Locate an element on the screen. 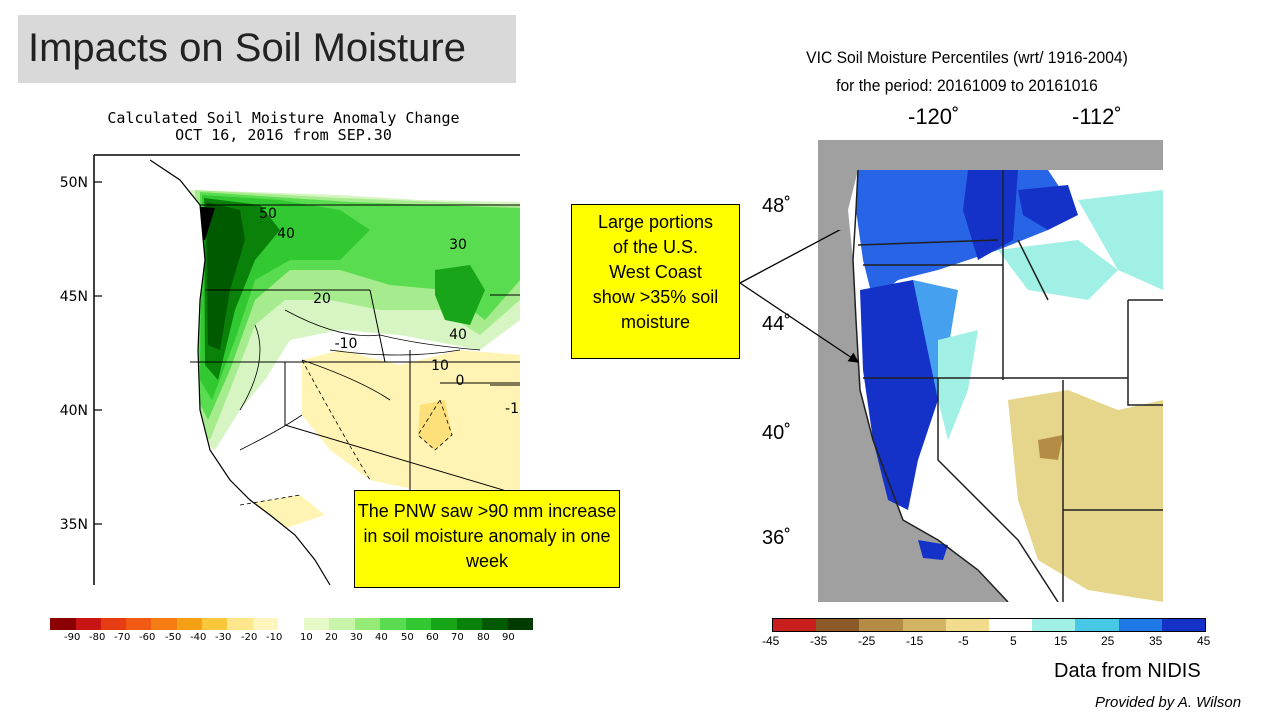 The height and width of the screenshot is (720, 1280). contour-label-40b: 40 is located at coordinates (458, 335).